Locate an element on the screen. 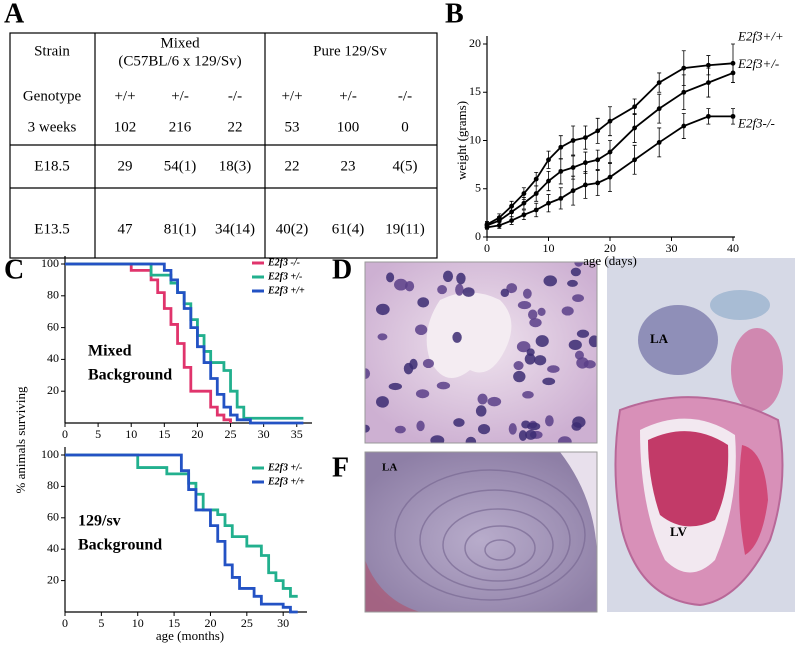 This screenshot has height=649, width=800. table-cell: -/- is located at coordinates (405, 96).